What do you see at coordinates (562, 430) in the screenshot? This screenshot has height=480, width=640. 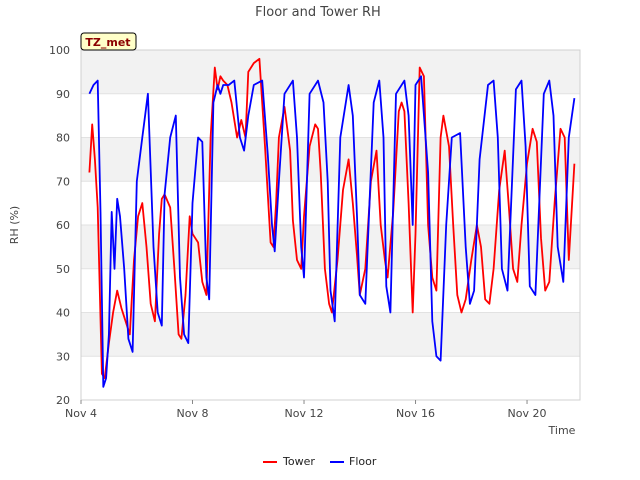 I see `x-axis-label: Time` at bounding box center [562, 430].